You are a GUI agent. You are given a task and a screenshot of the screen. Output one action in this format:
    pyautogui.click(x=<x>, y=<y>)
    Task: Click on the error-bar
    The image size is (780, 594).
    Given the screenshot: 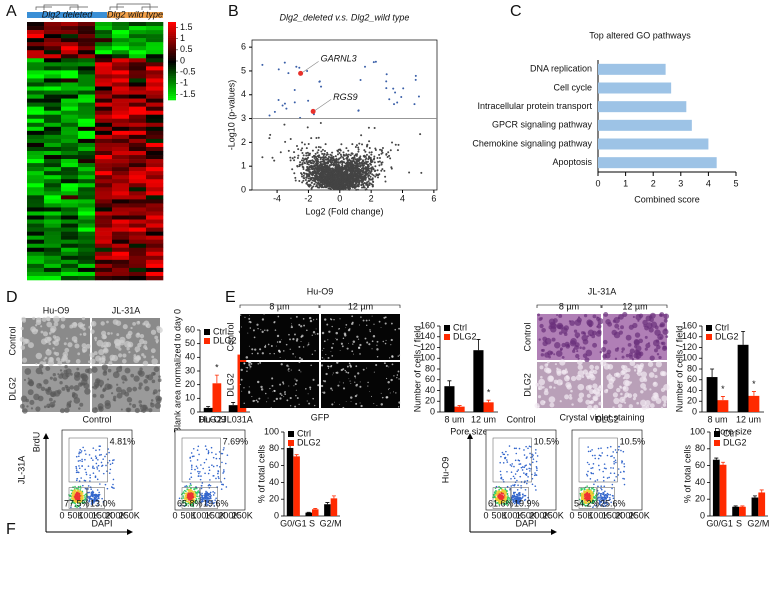 What is the action you would take?
    pyautogui.click(x=315, y=509)
    